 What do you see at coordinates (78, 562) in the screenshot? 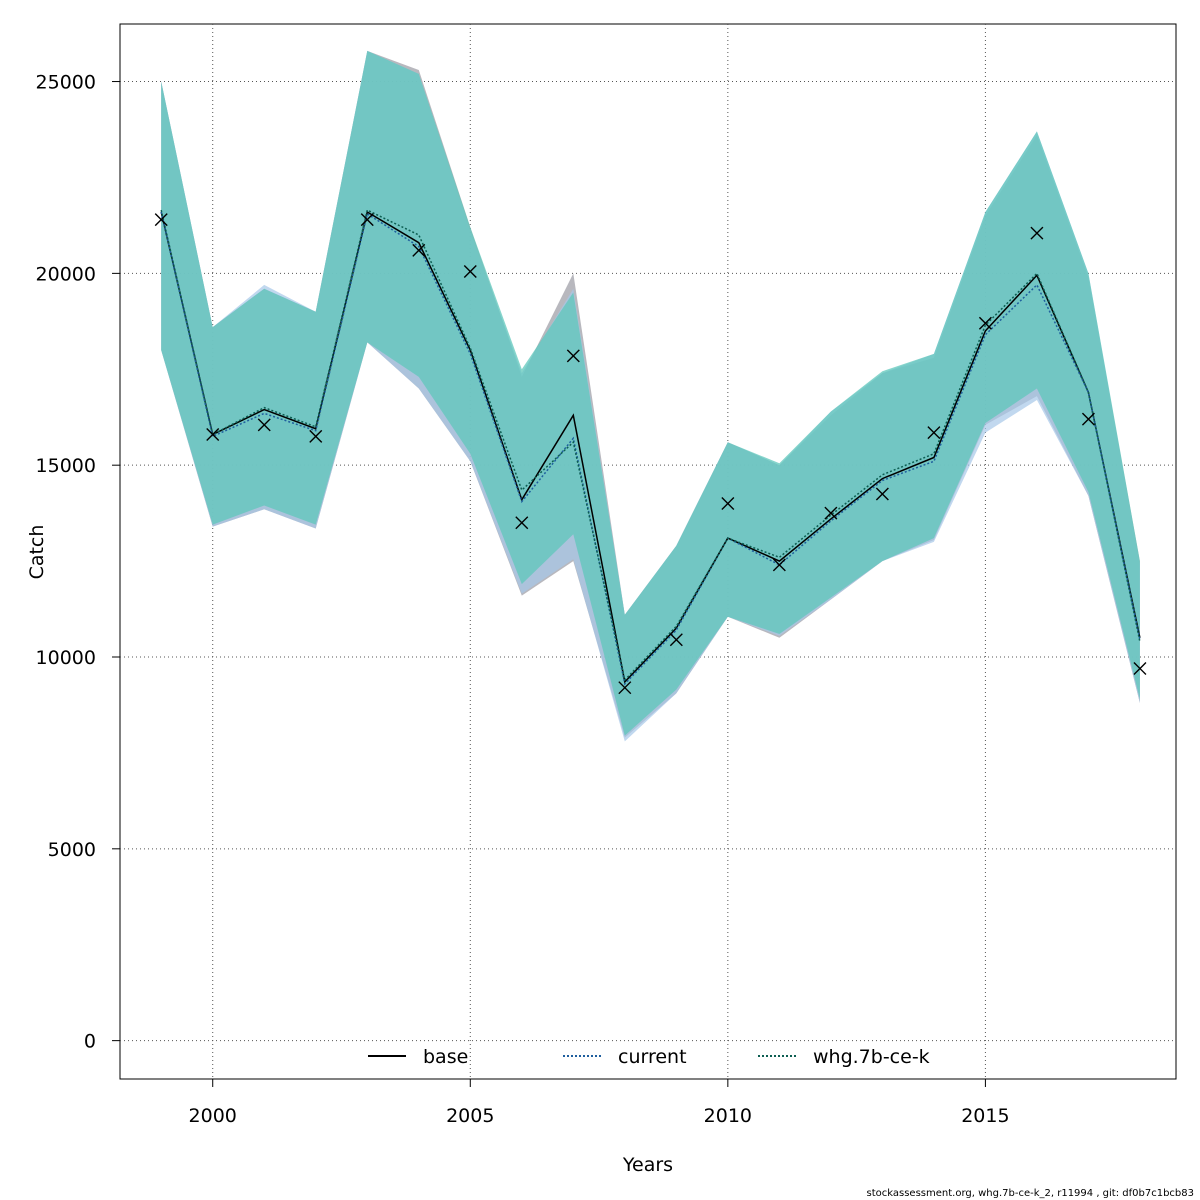
I see `y-axis: 0 5000 10000 15000 20000 25000` at bounding box center [78, 562].